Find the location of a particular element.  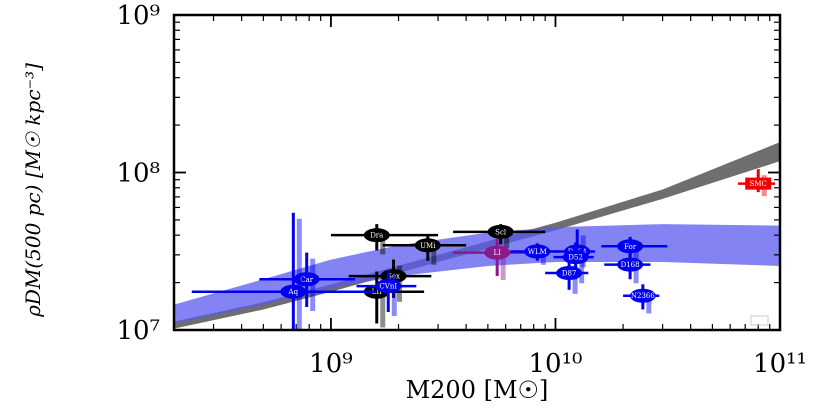

point-label: Dra is located at coordinates (376, 236).